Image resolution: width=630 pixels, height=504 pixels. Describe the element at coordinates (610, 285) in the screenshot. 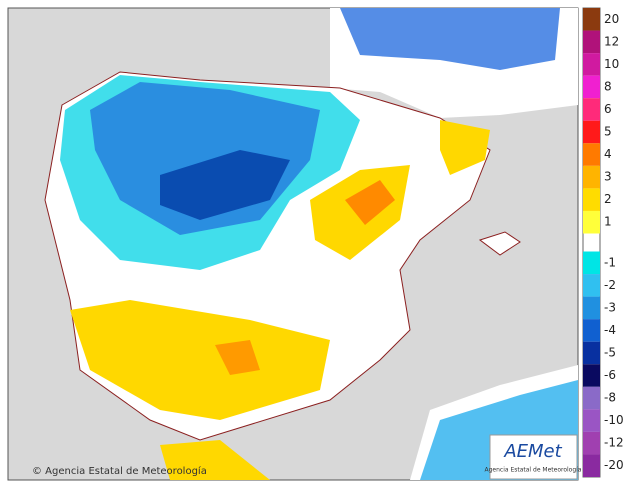

I see `legend-label: -2` at that location.